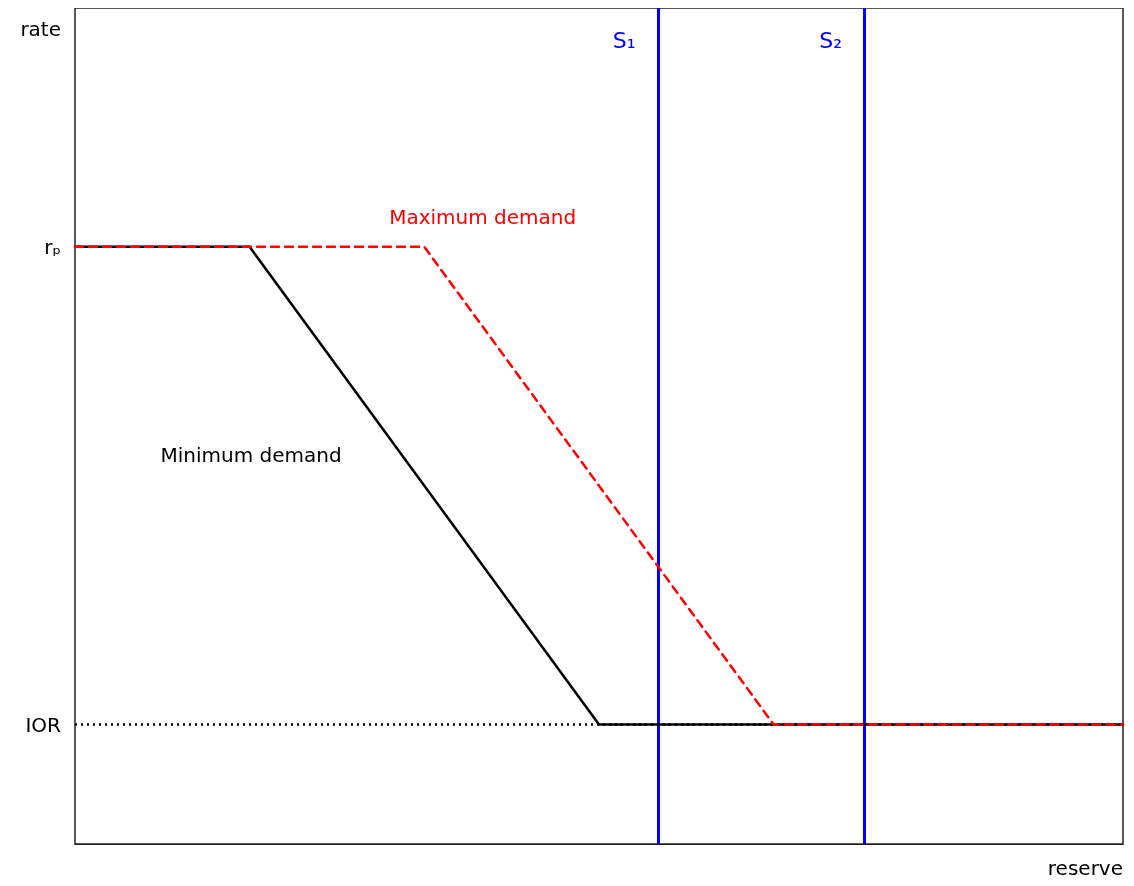  What do you see at coordinates (830, 40) in the screenshot?
I see `text: S₂` at bounding box center [830, 40].